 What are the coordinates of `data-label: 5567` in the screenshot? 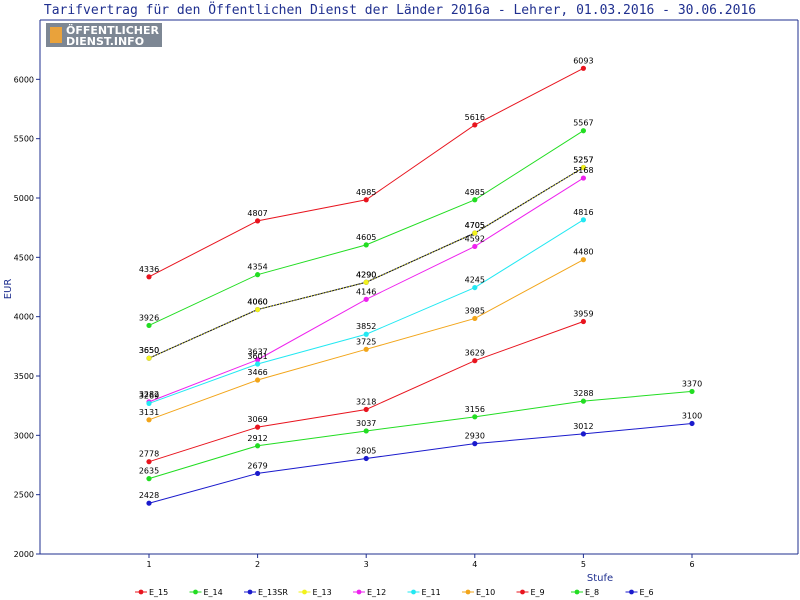 It's located at (583, 123).